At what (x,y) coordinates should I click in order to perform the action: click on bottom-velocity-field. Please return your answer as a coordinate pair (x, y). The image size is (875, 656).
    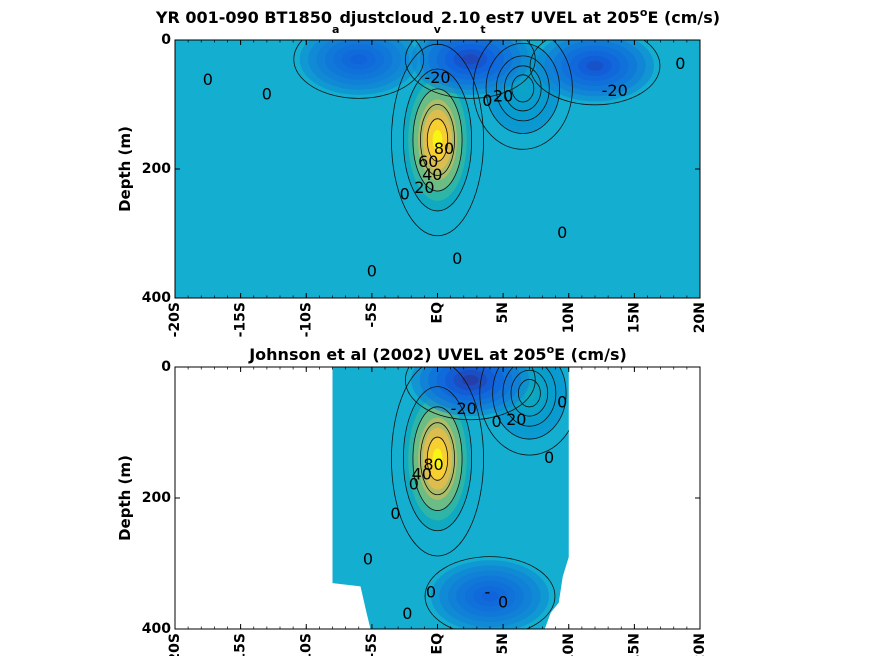
    Looking at the image, I should click on (485, 498).